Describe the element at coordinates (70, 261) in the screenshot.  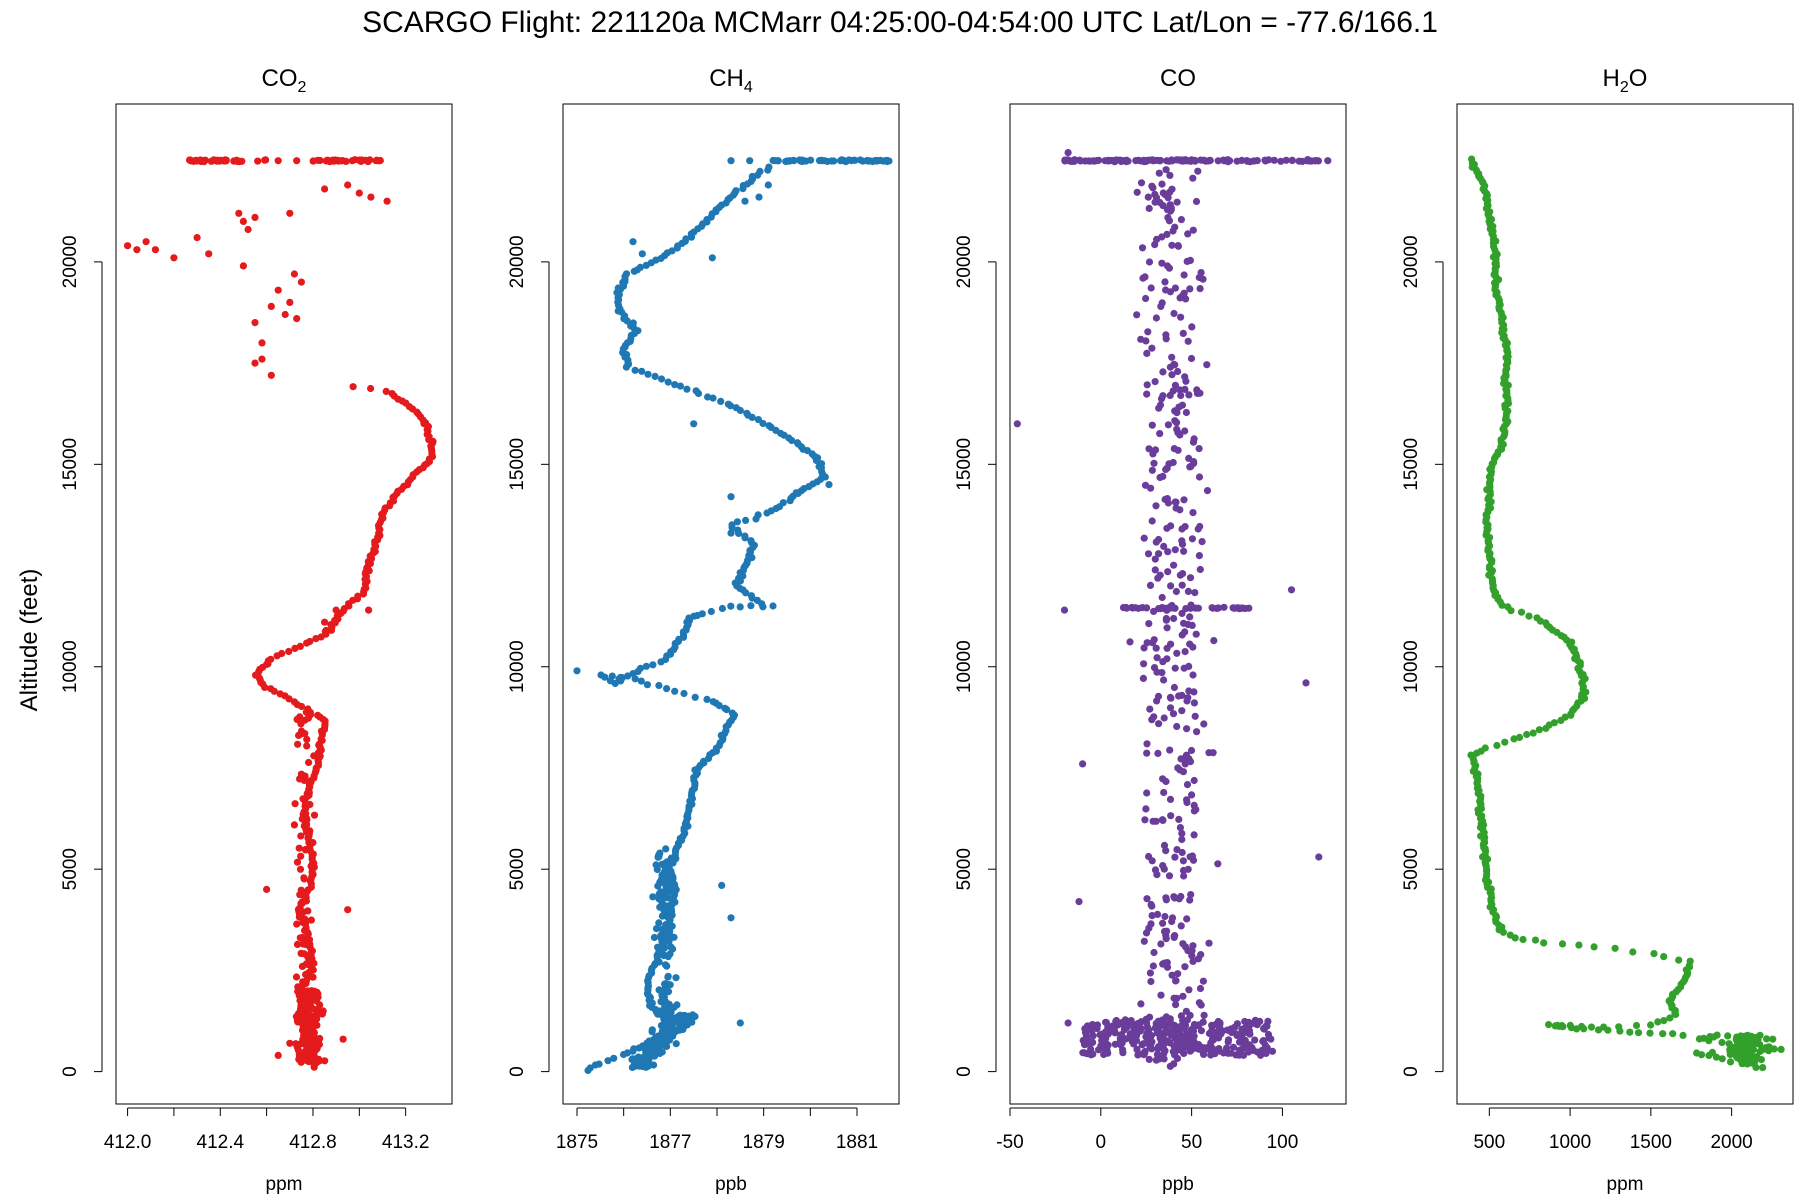
I see `y-tick-label: 20000` at that location.